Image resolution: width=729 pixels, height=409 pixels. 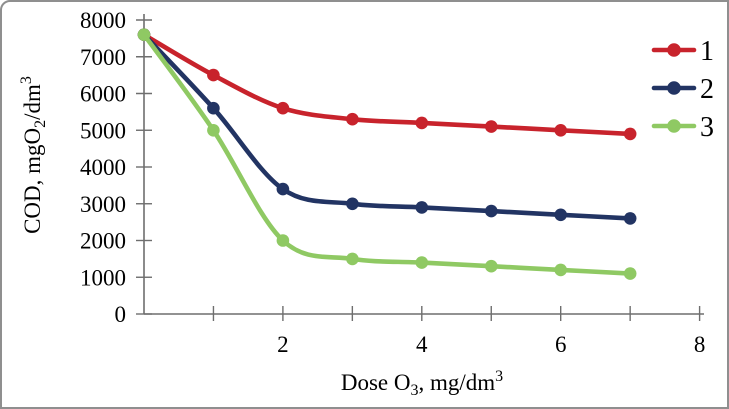 What do you see at coordinates (103, 57) in the screenshot?
I see `y-tick-label: 7000` at bounding box center [103, 57].